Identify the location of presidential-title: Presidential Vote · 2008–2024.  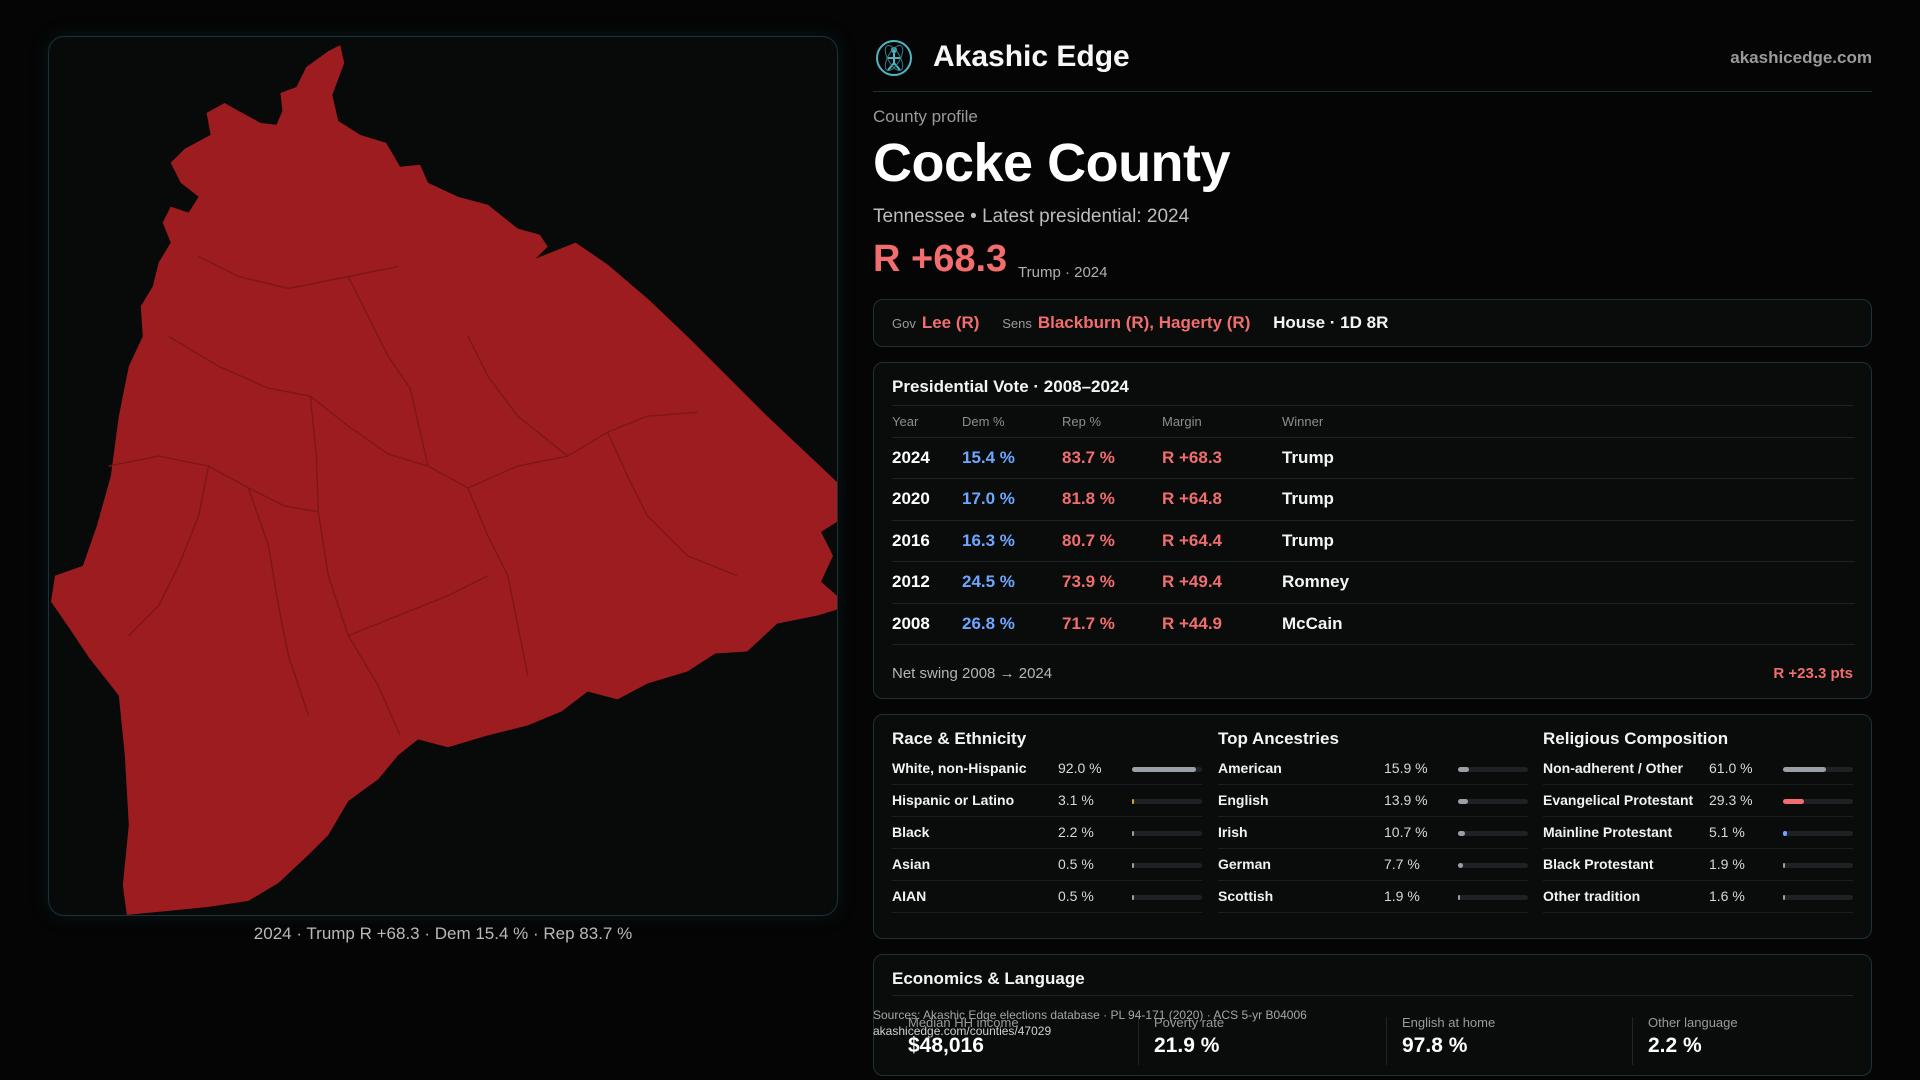
(1010, 386).